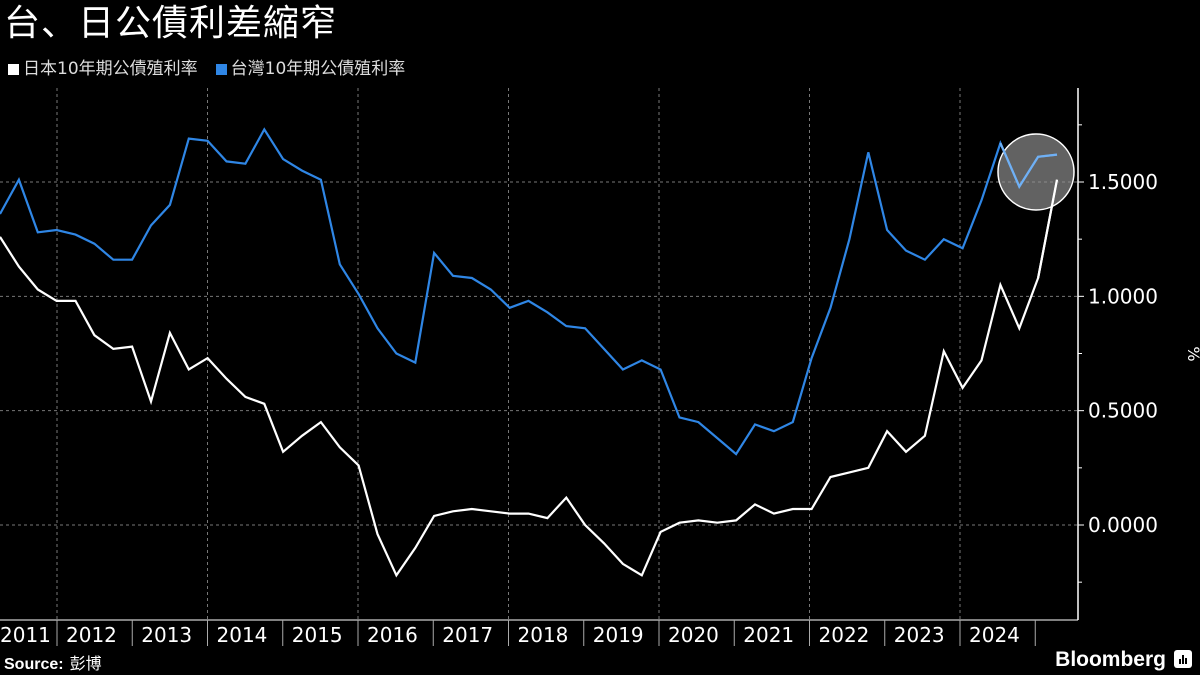 Image resolution: width=1200 pixels, height=675 pixels. What do you see at coordinates (13, 69) in the screenshot?
I see `legend-swatch-japan` at bounding box center [13, 69].